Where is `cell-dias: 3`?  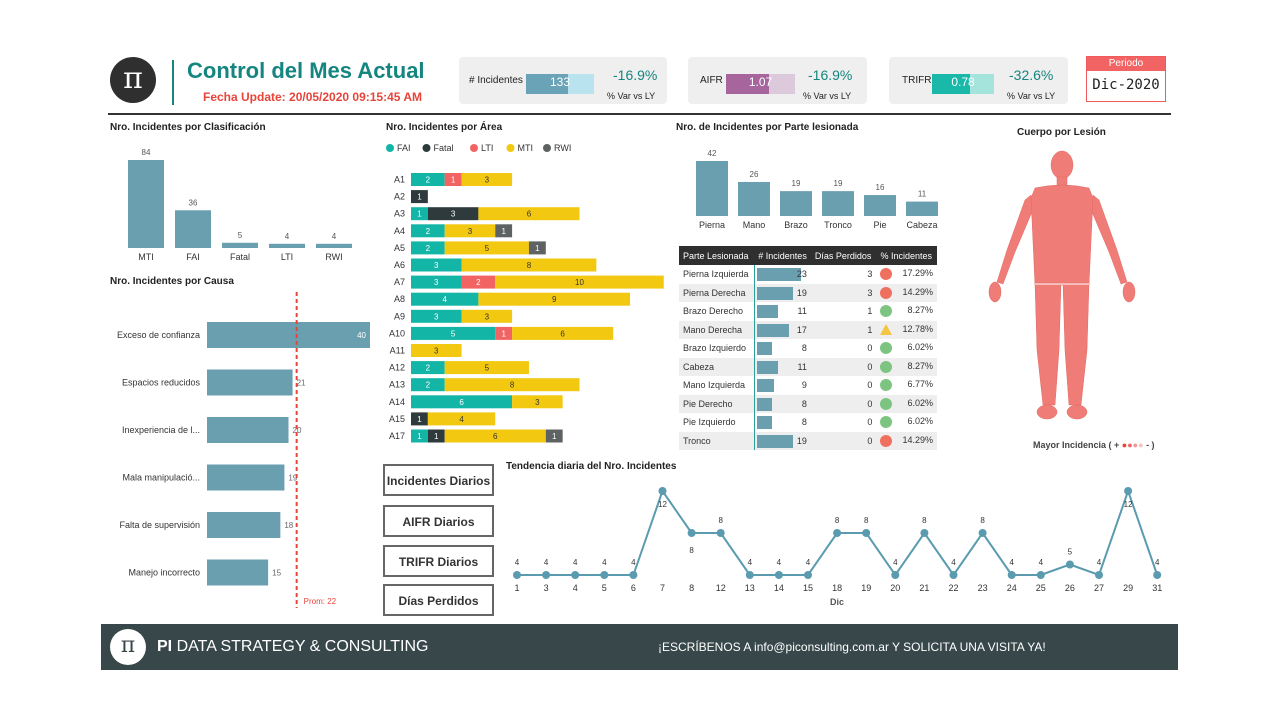
cell-dias: 3 is located at coordinates (843, 292).